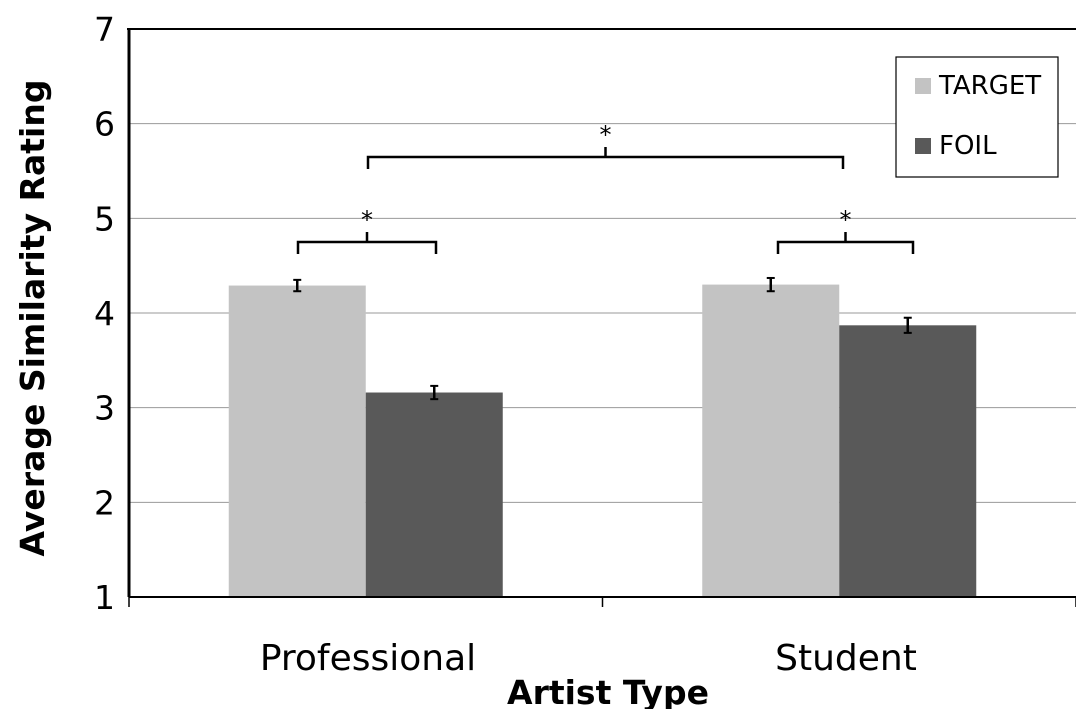  Describe the element at coordinates (602, 338) in the screenshot. I see `error-bars` at that location.